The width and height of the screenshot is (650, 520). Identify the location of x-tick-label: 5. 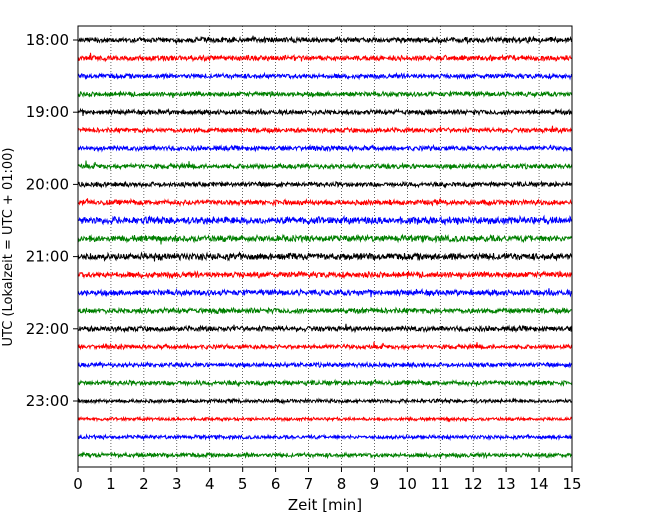
(243, 484).